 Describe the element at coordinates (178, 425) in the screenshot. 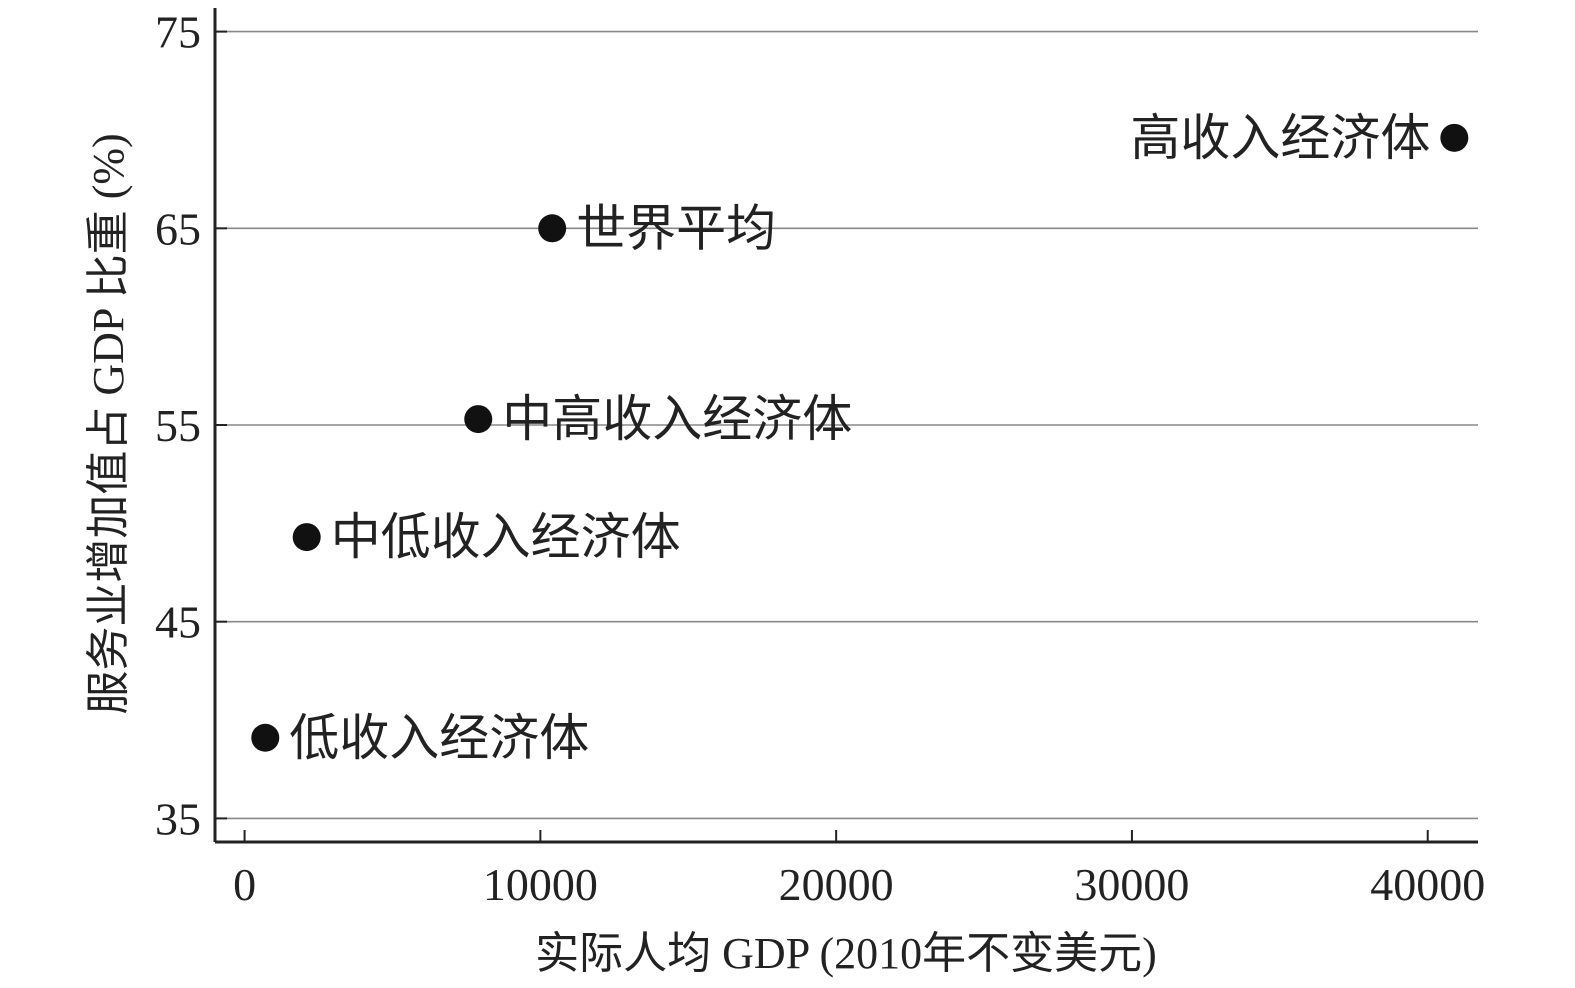

I see `y-tick-label: 55` at that location.